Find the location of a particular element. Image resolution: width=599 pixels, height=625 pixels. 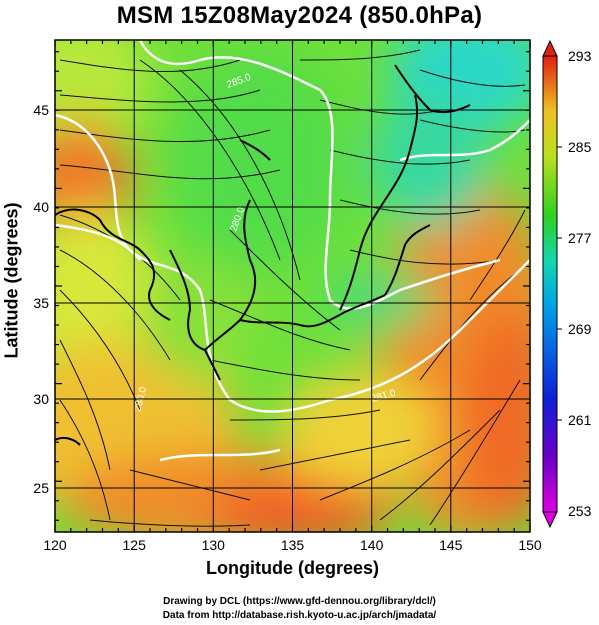

y-axis-label: Latitude (degrees) is located at coordinates (11, 280).